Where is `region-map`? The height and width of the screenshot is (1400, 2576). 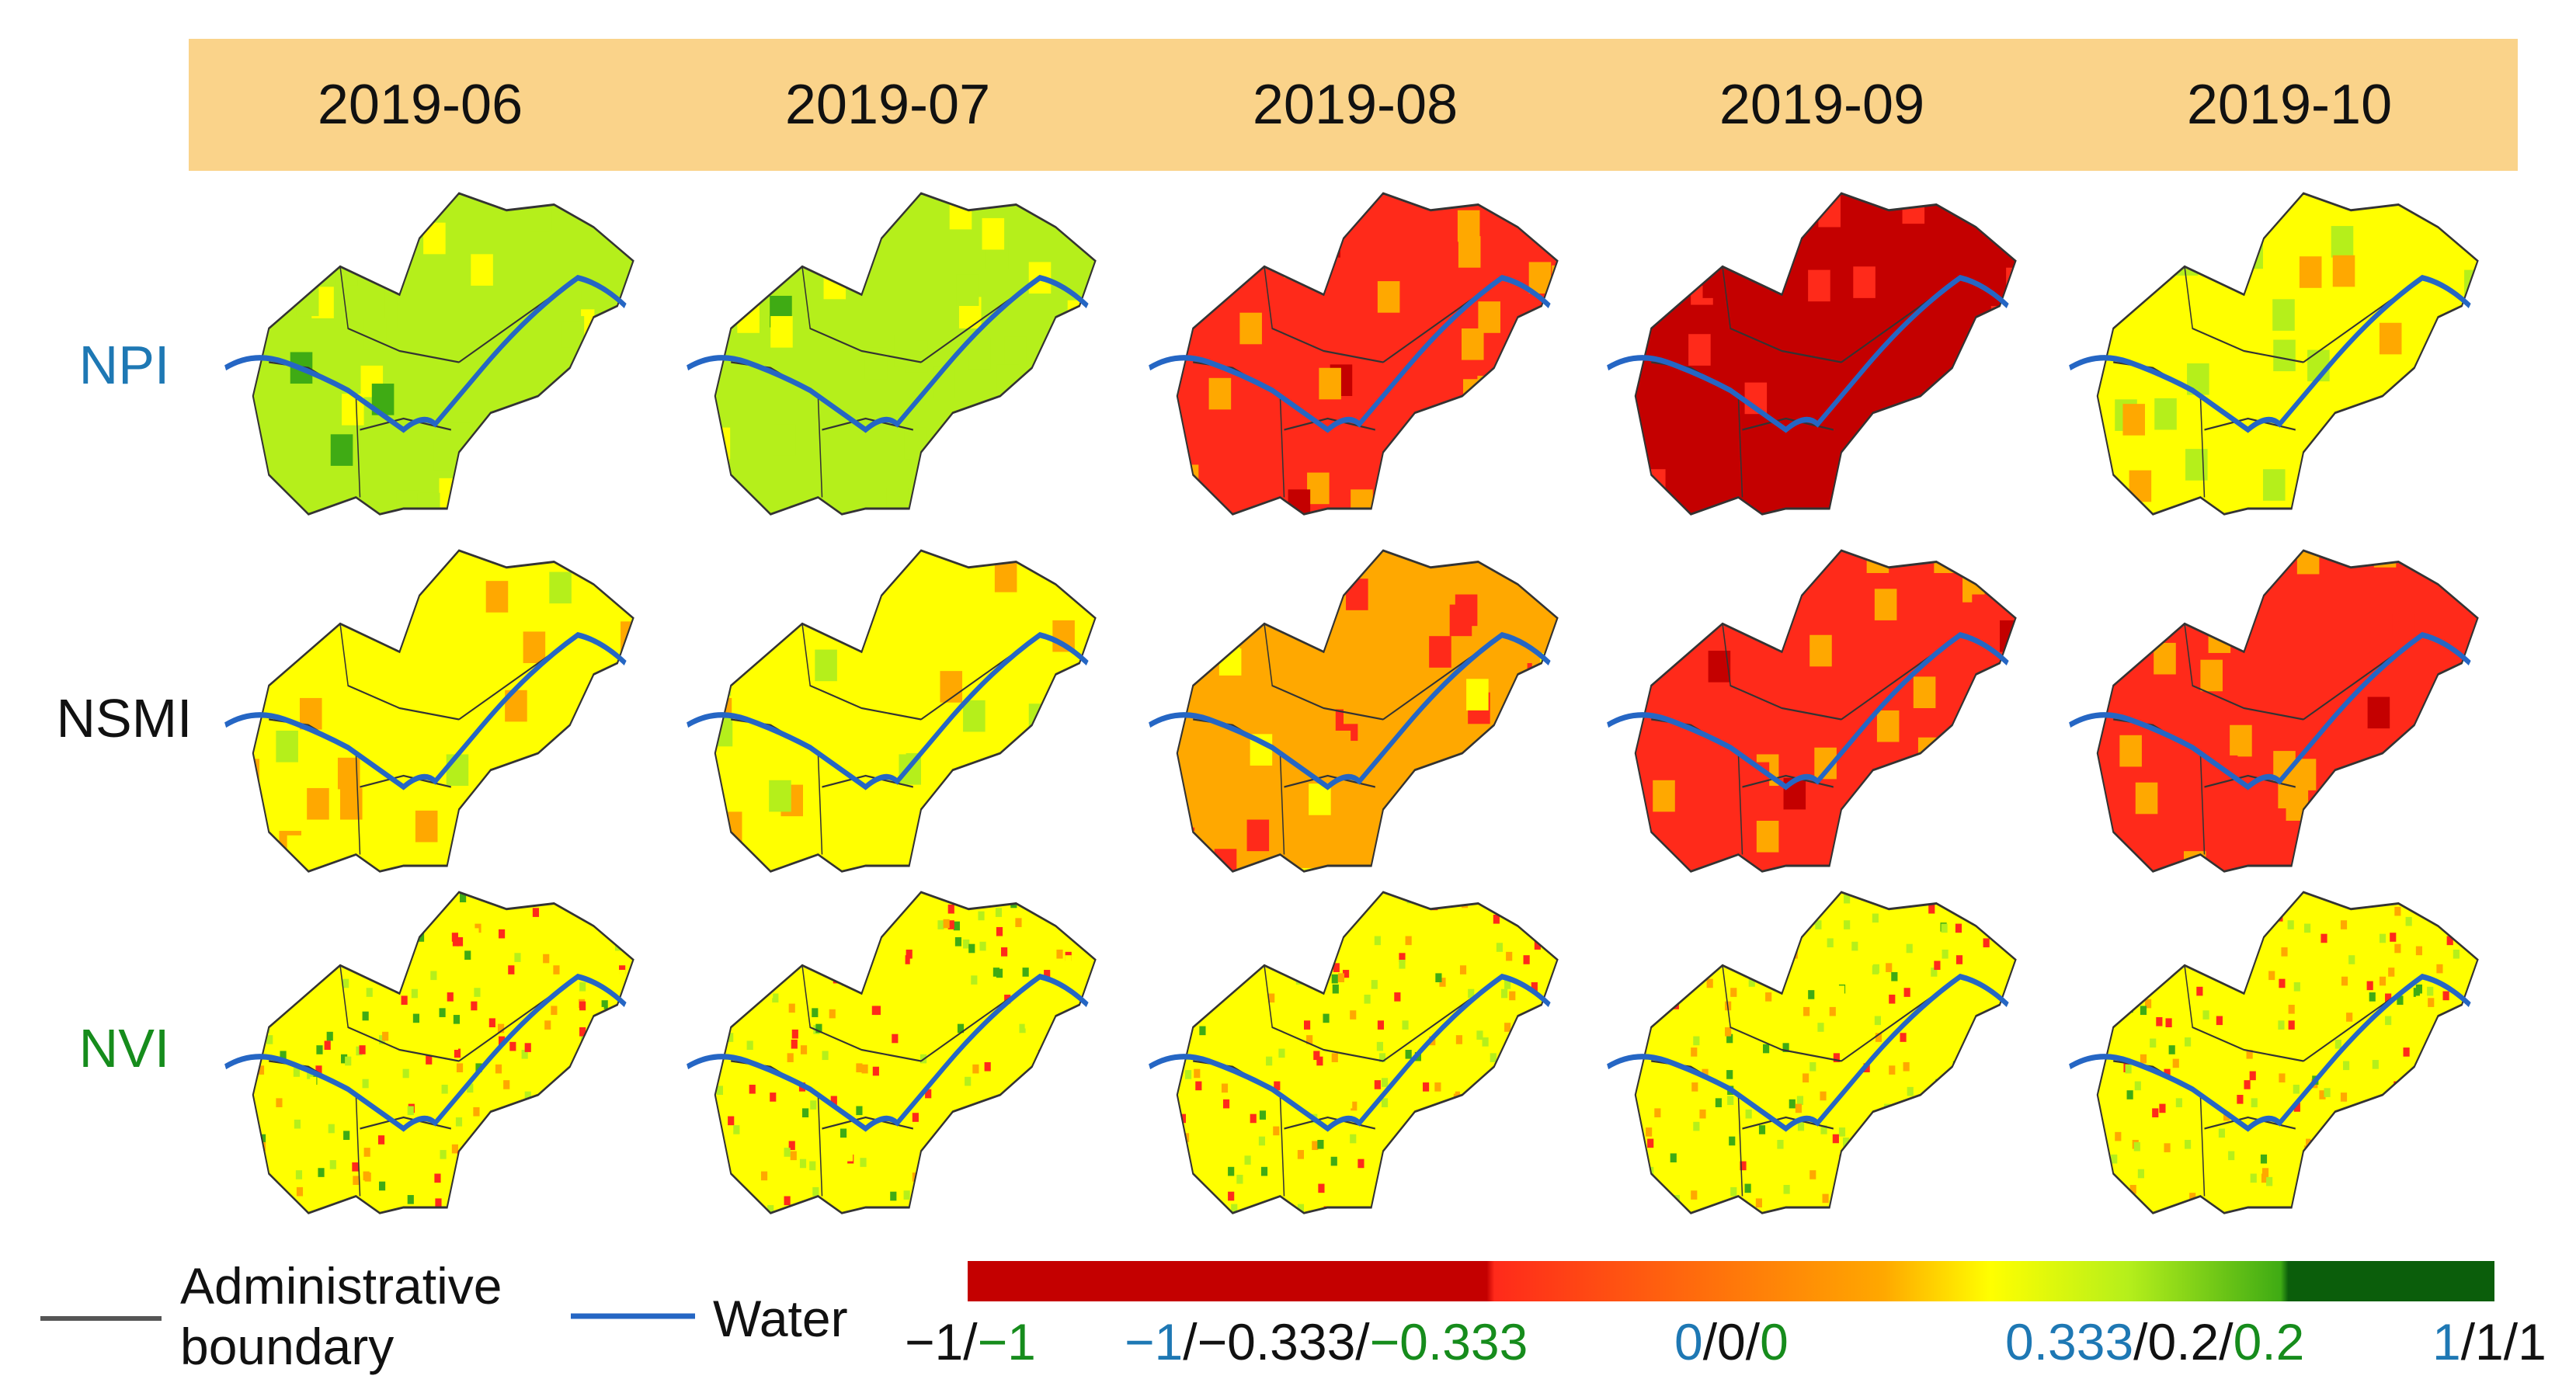 region-map is located at coordinates (429, 354).